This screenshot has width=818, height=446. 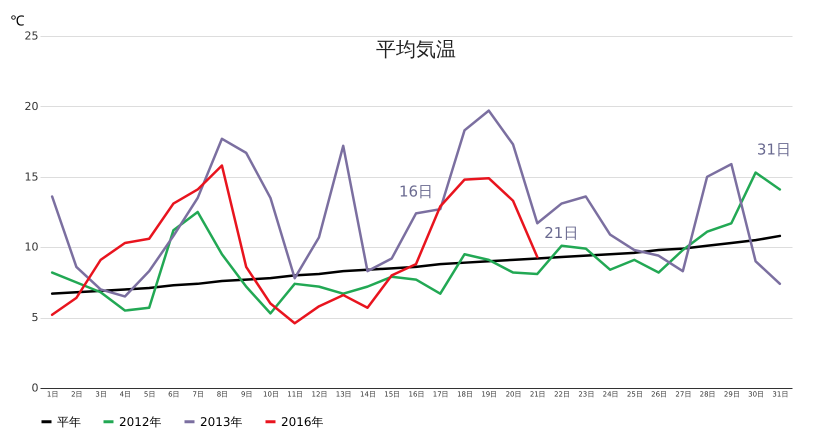 What do you see at coordinates (773, 149) in the screenshot?
I see `annotation: 31日` at bounding box center [773, 149].